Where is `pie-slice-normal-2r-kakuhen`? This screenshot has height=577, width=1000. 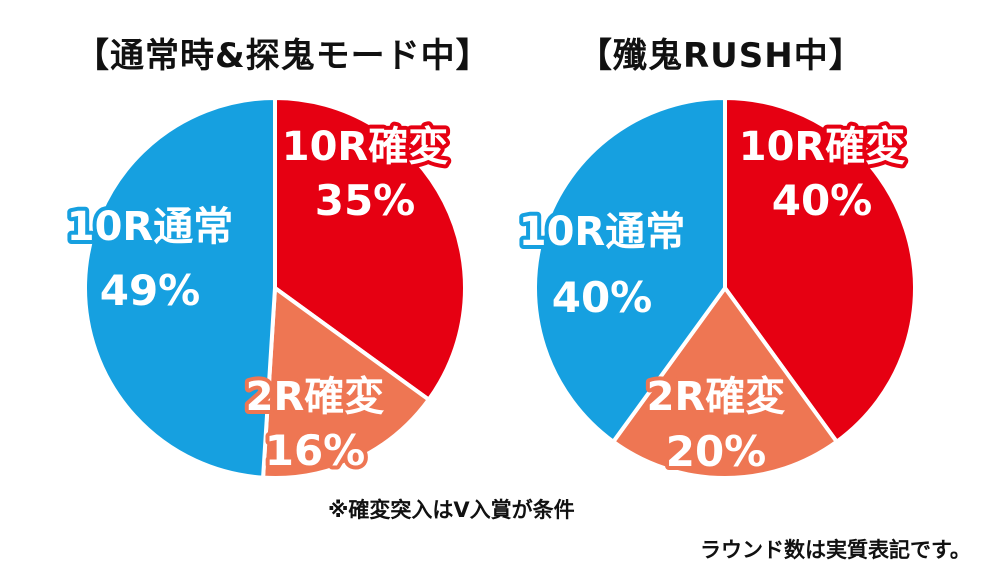
pie-slice-normal-2r-kakuhen is located at coordinates (346, 383).